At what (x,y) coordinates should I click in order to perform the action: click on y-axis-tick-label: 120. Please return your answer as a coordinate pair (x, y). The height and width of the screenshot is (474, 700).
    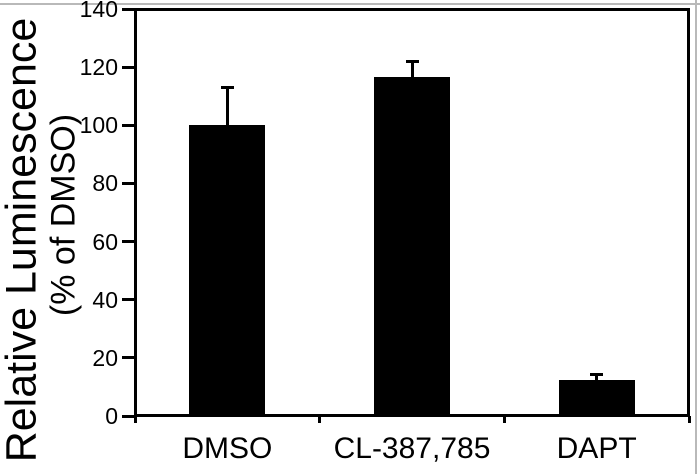
    Looking at the image, I should click on (98, 67).